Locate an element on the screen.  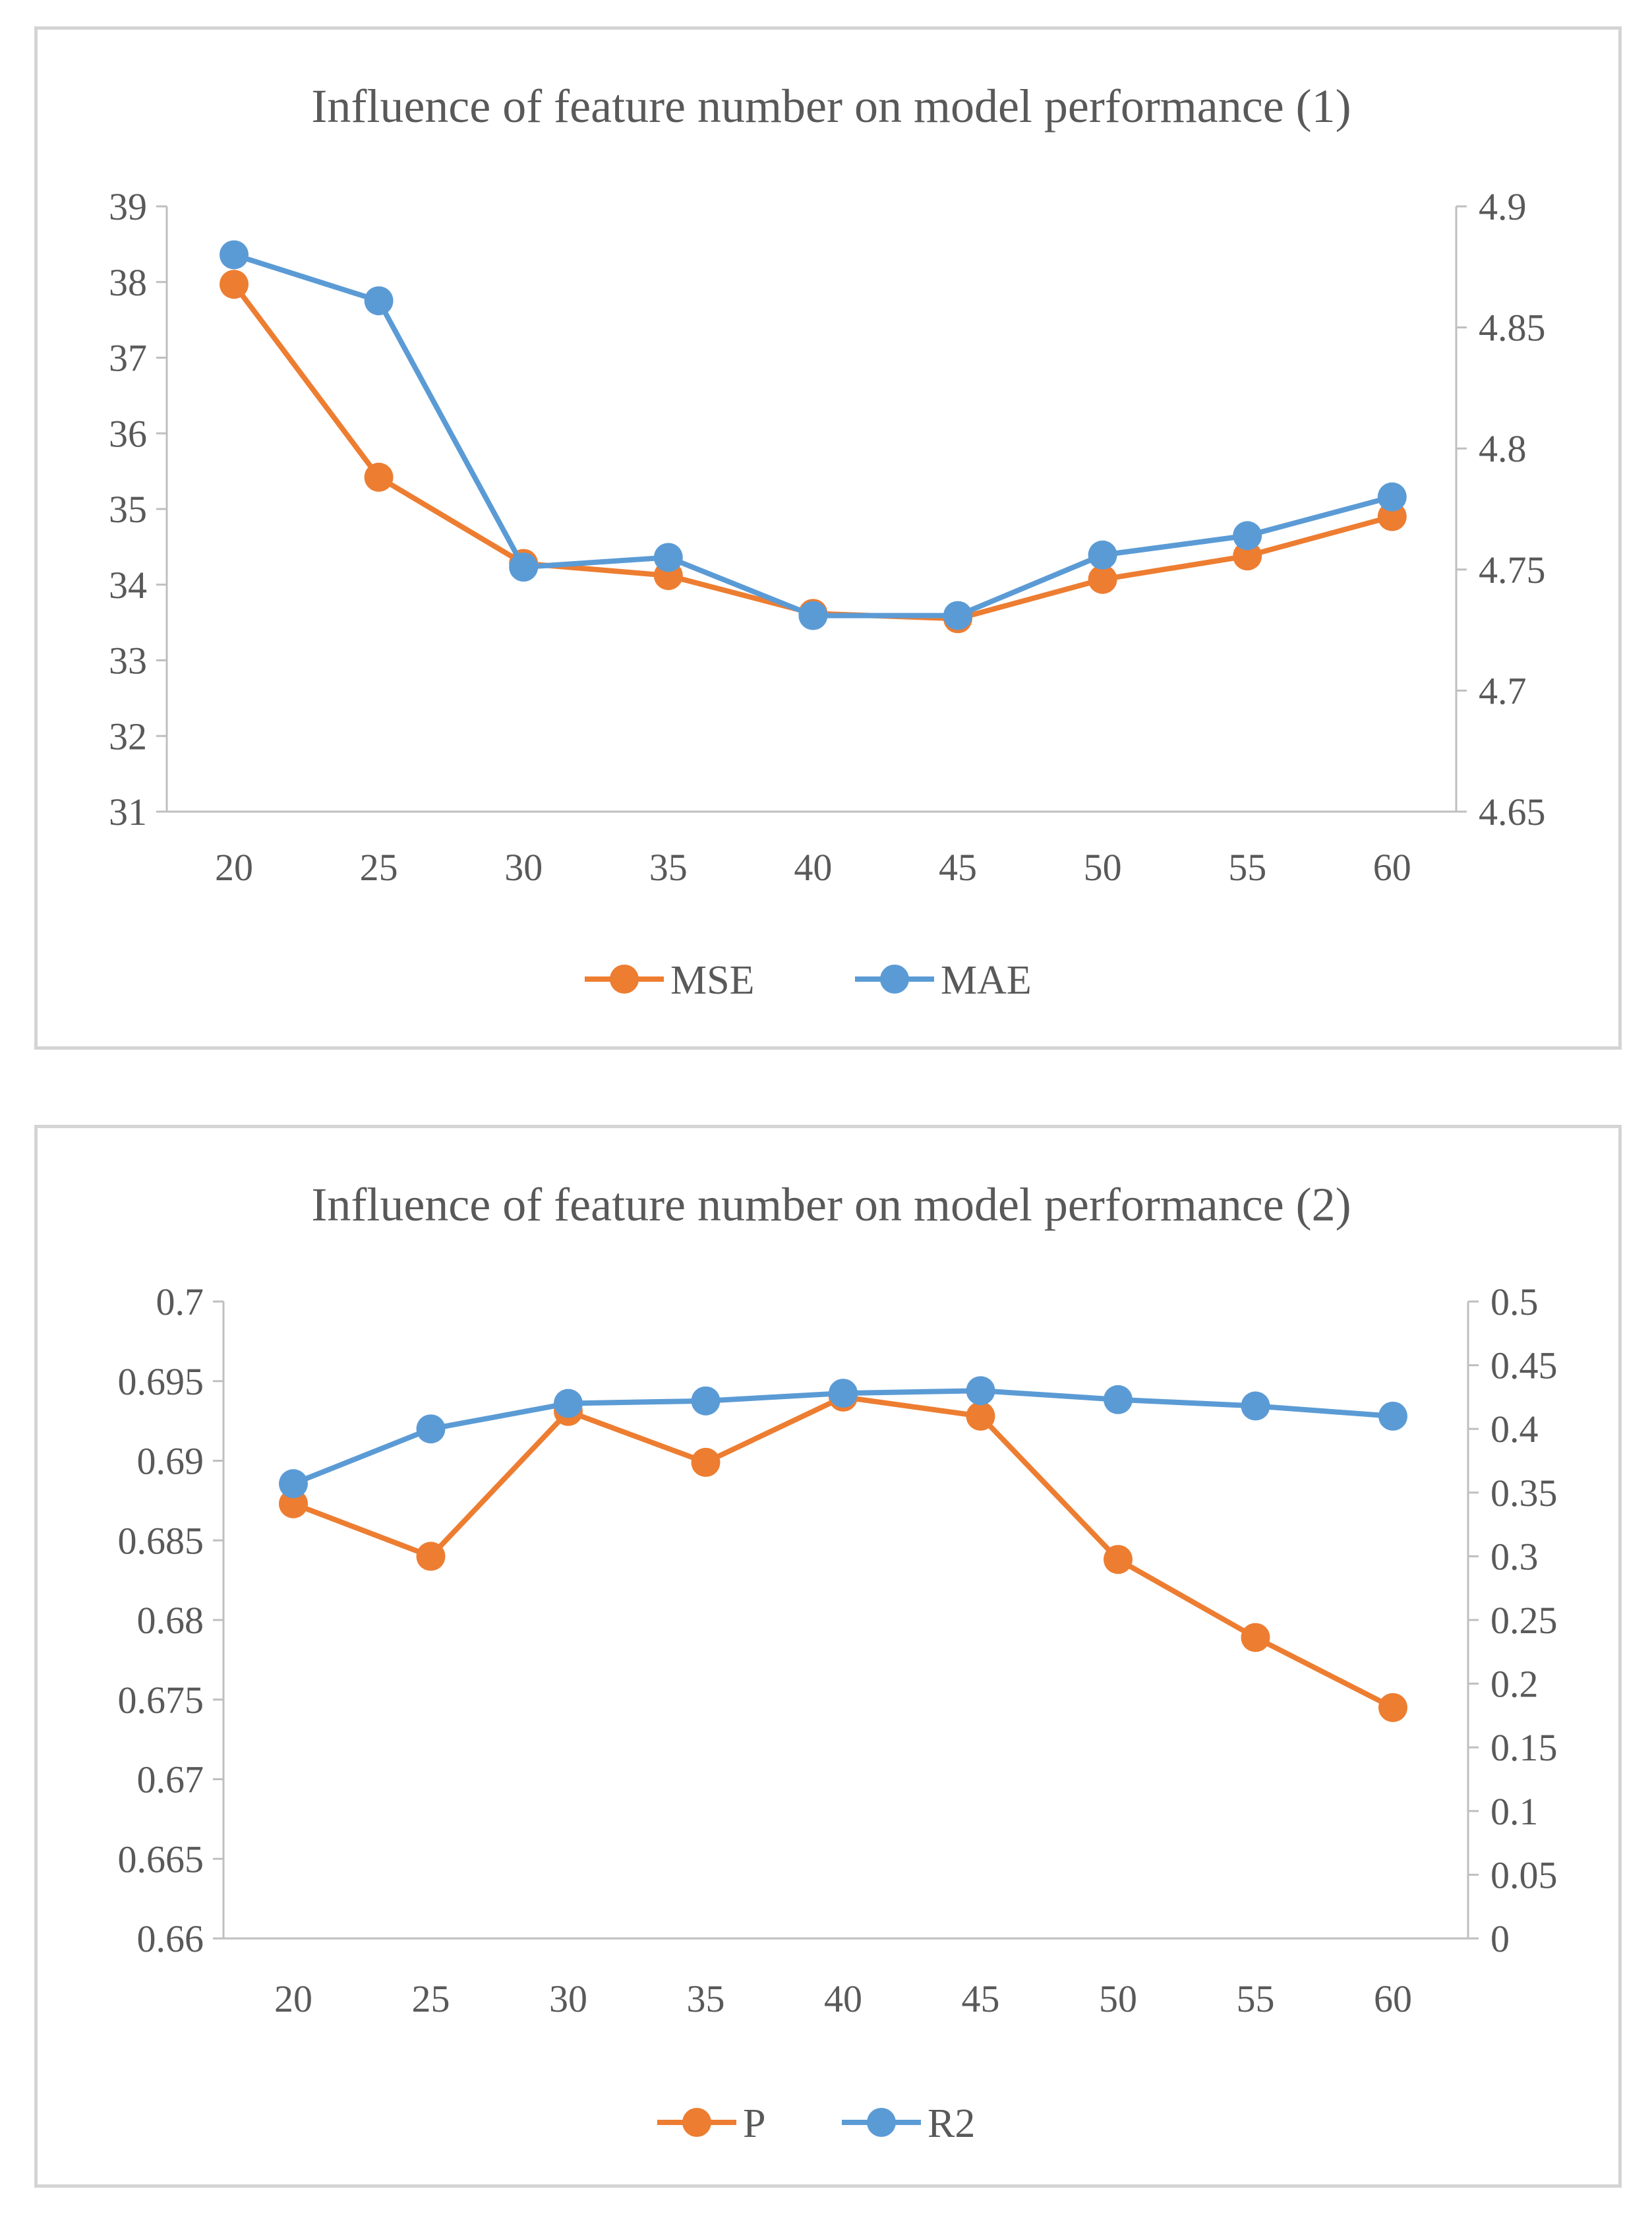
left-tick-label: 0.68 is located at coordinates (170, 1620).